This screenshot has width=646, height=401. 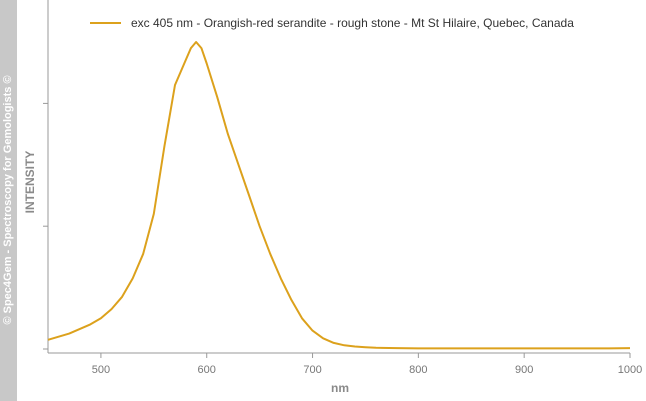 What do you see at coordinates (312, 370) in the screenshot?
I see `x-tick-label: 700` at bounding box center [312, 370].